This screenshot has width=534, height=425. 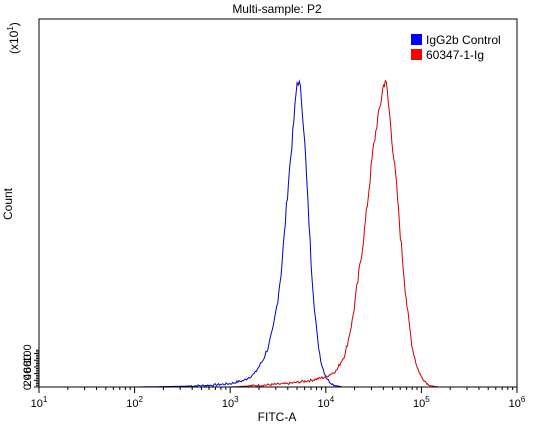 I want to click on y-tick-label: 100, so click(x=28, y=353).